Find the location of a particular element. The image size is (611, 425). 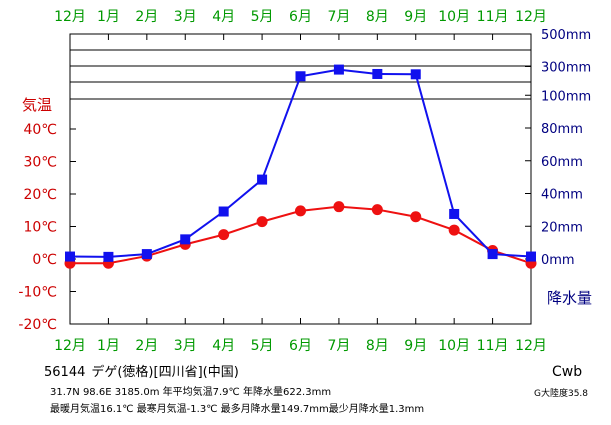

temp-tick-label: 40℃ is located at coordinates (40, 130).